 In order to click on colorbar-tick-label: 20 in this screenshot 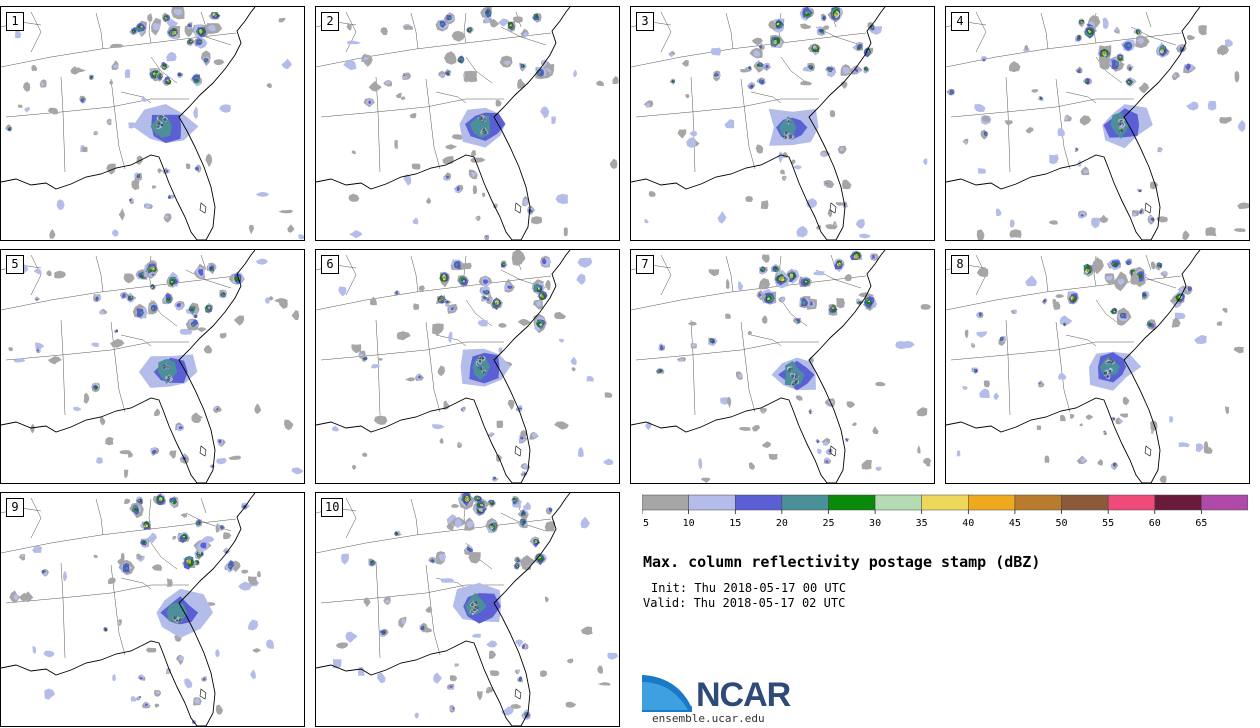, I will do `click(782, 523)`.